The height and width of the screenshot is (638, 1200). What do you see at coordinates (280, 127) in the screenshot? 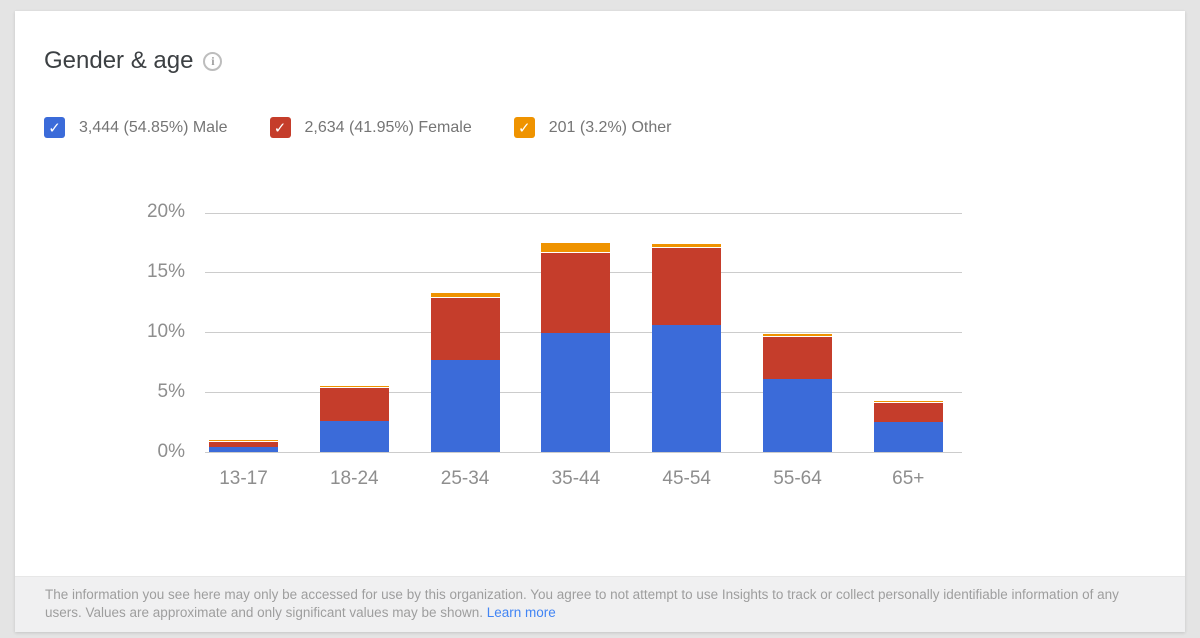
I see `female-checkbox: ✓` at bounding box center [280, 127].